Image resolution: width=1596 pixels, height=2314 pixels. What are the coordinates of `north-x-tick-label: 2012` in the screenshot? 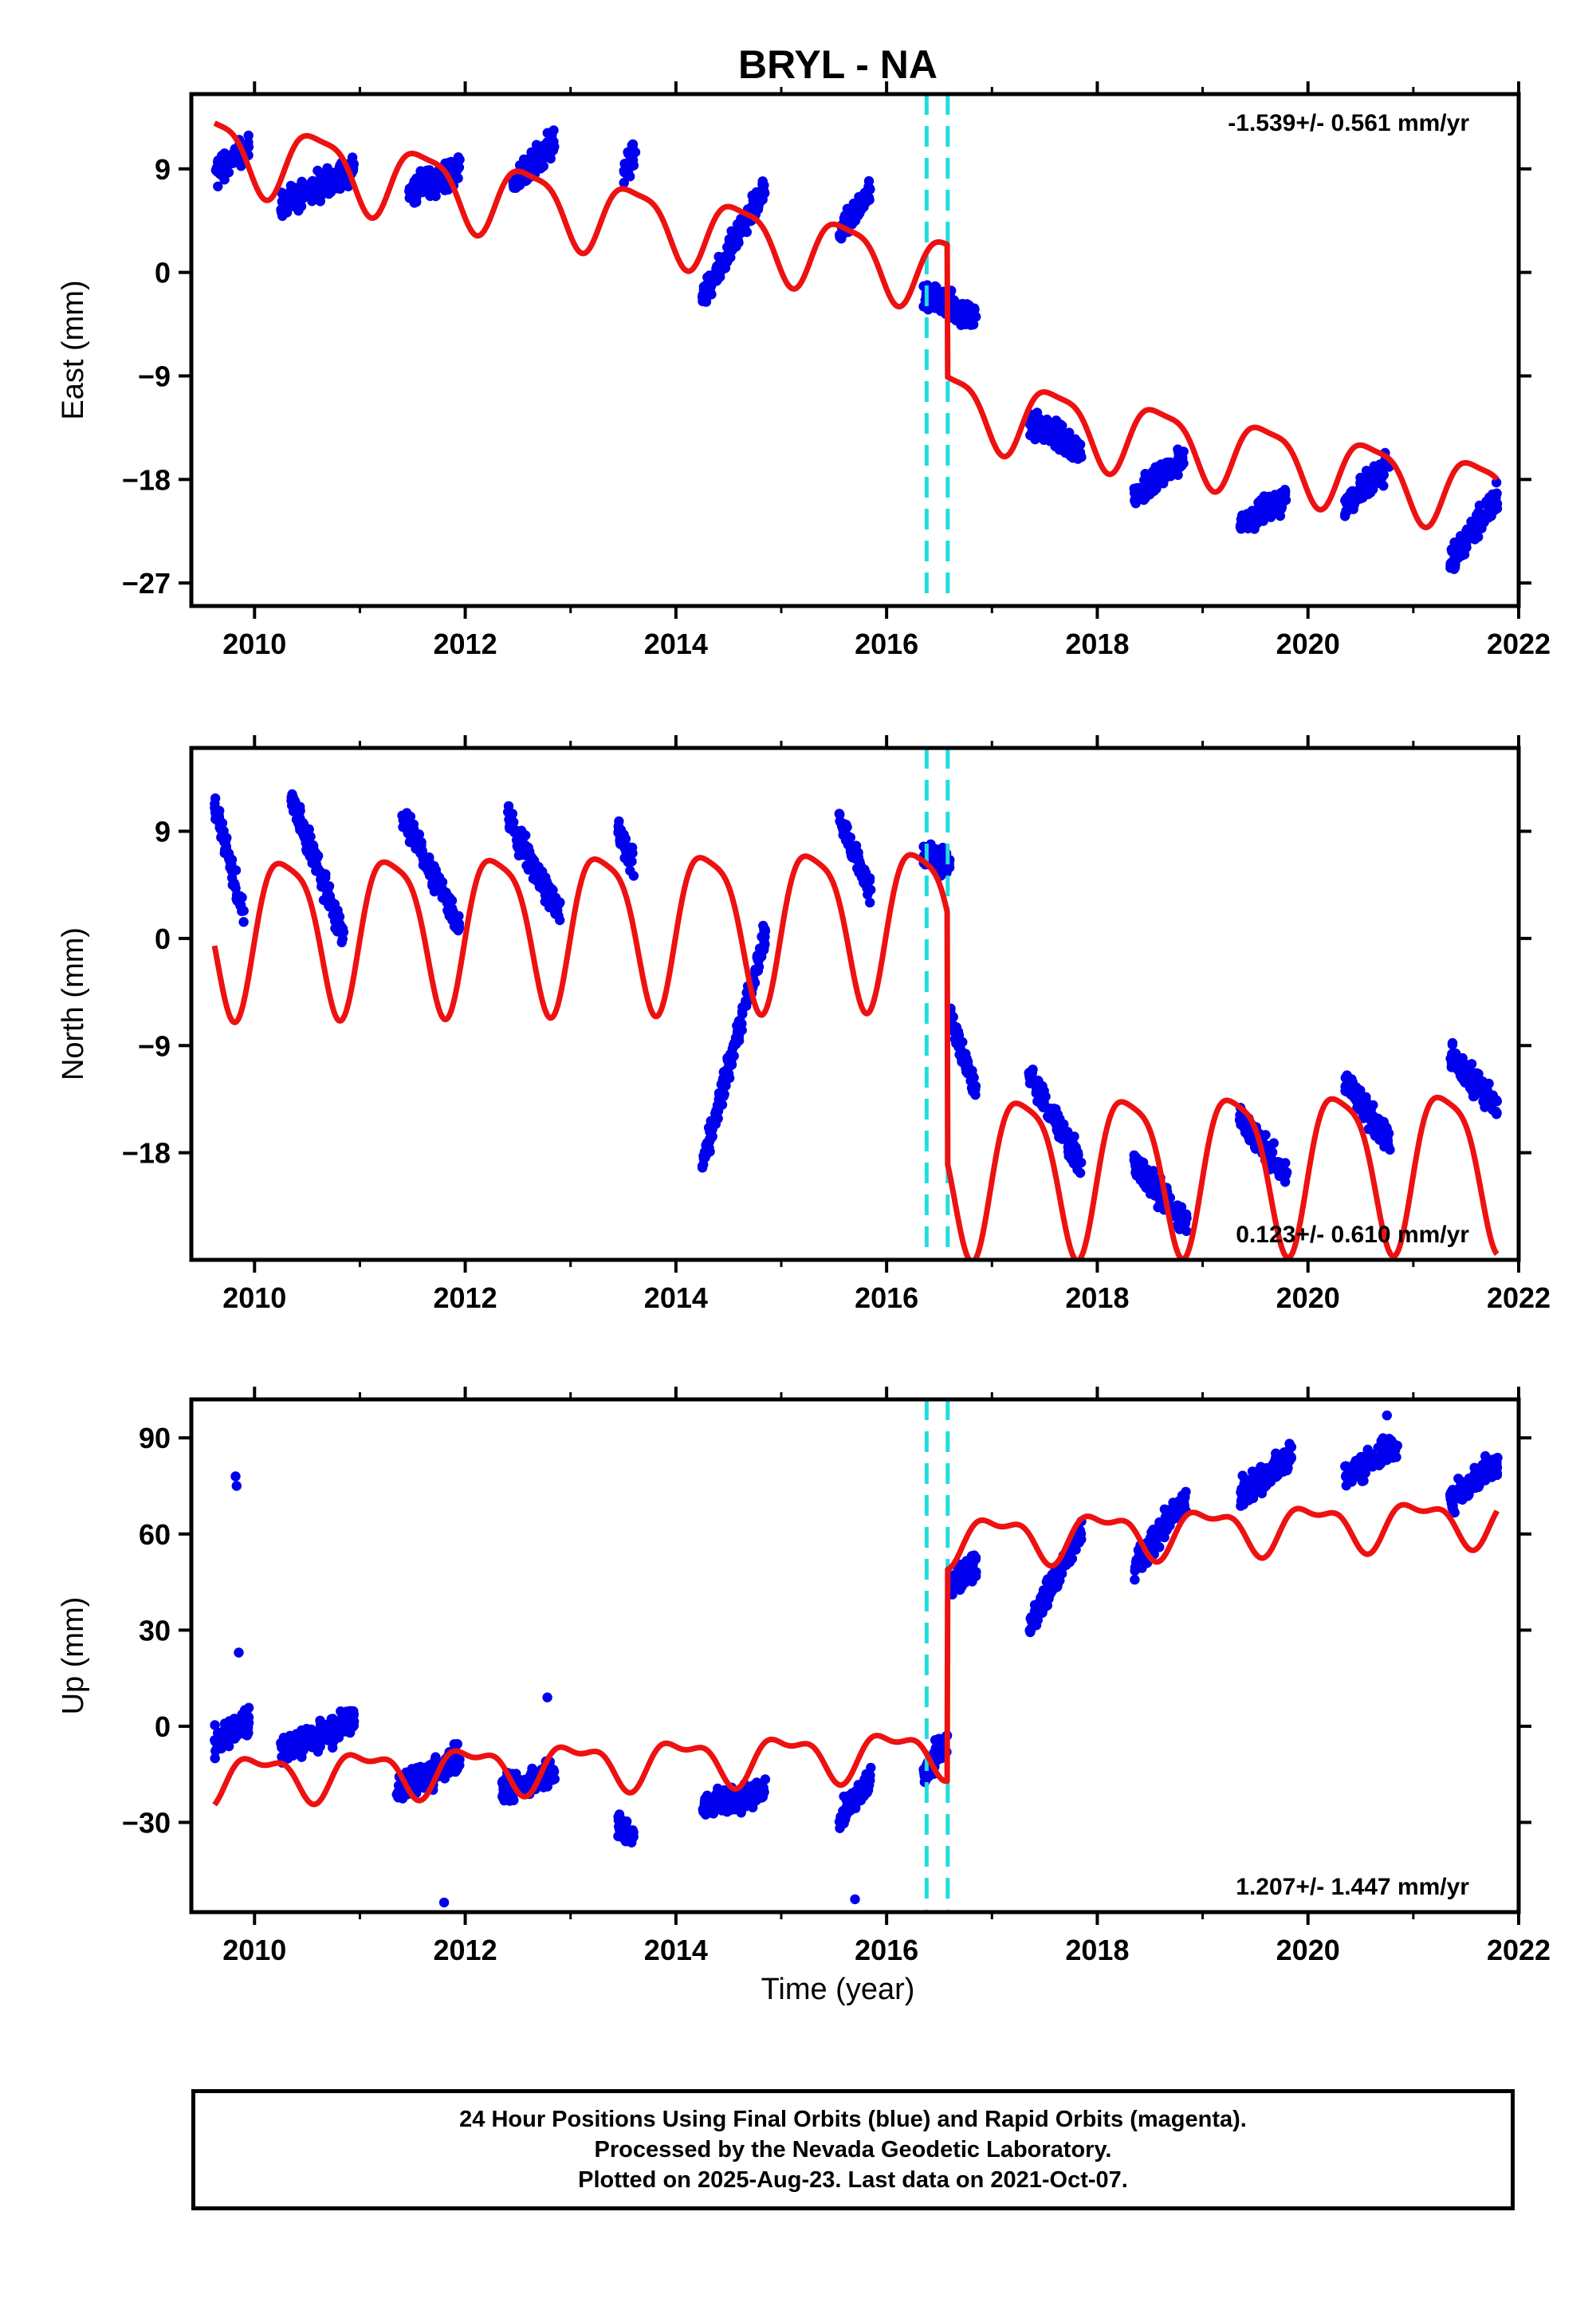 It's located at (465, 1298).